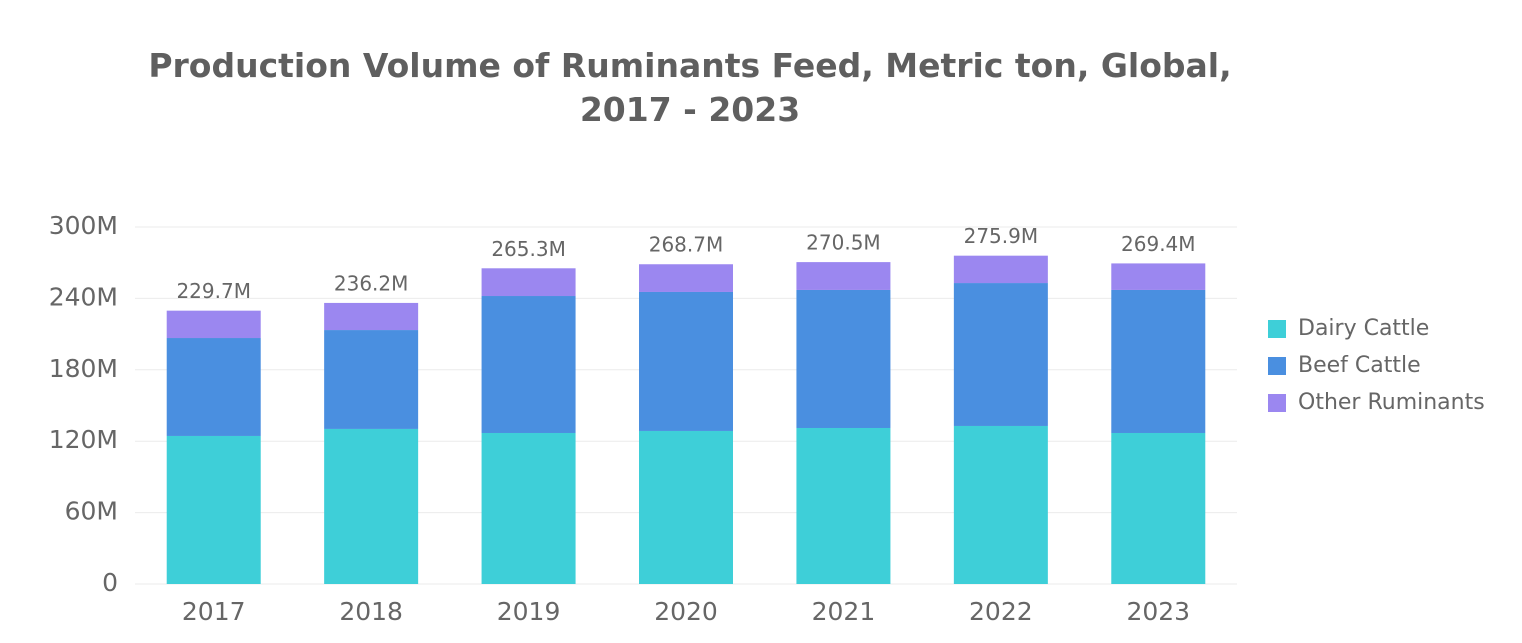 This screenshot has width=1522, height=643. Describe the element at coordinates (83, 225) in the screenshot. I see `y-tick-label: 300M` at that location.